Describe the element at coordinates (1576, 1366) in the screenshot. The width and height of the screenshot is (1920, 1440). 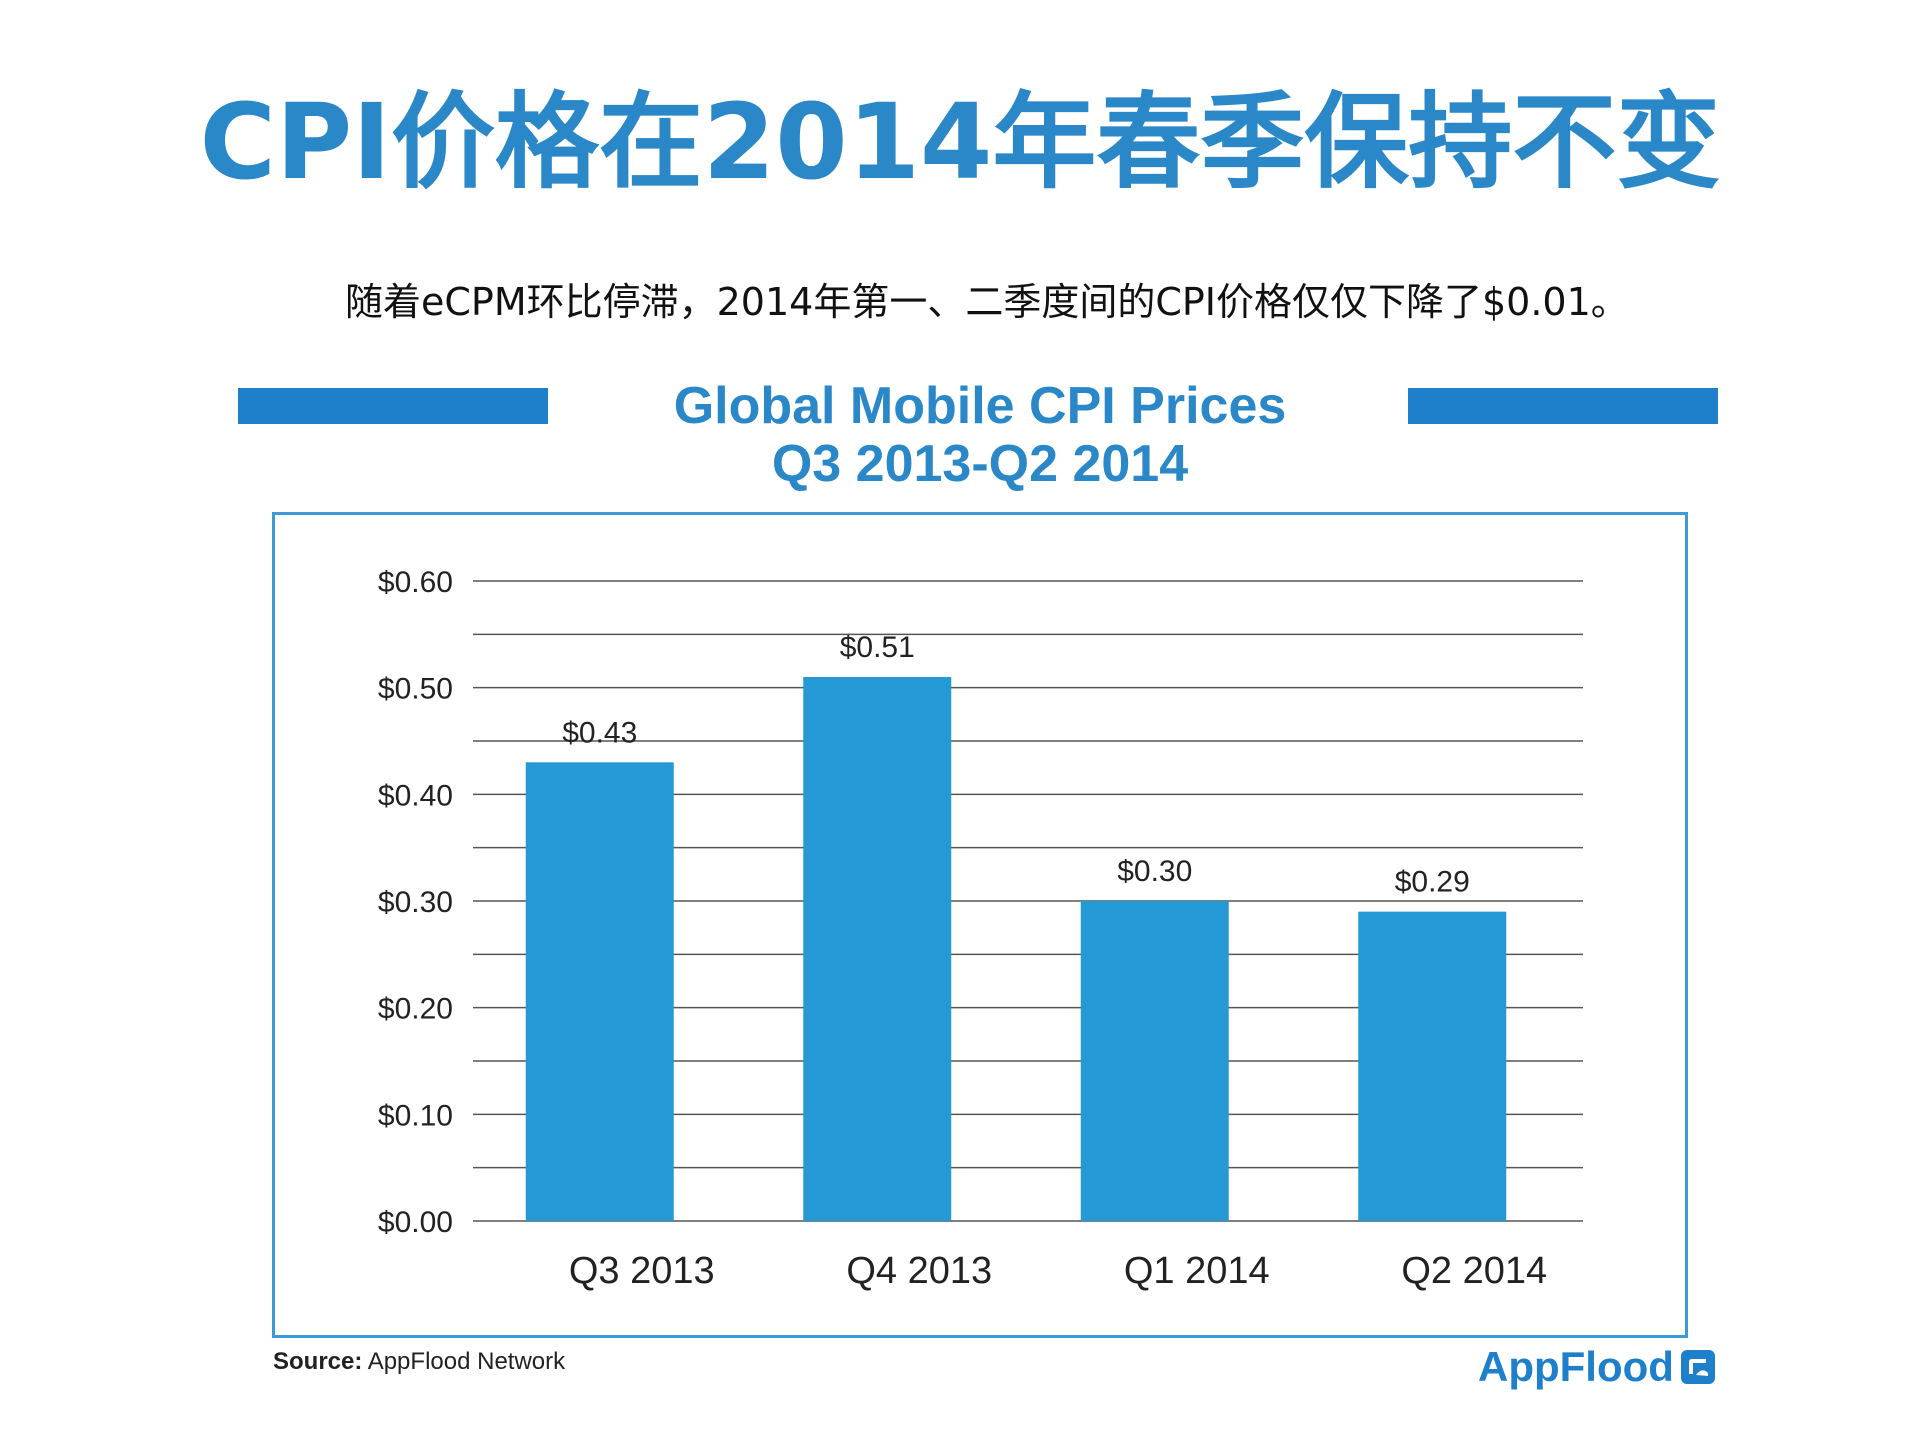
I see `brand-name: AppFlood` at that location.